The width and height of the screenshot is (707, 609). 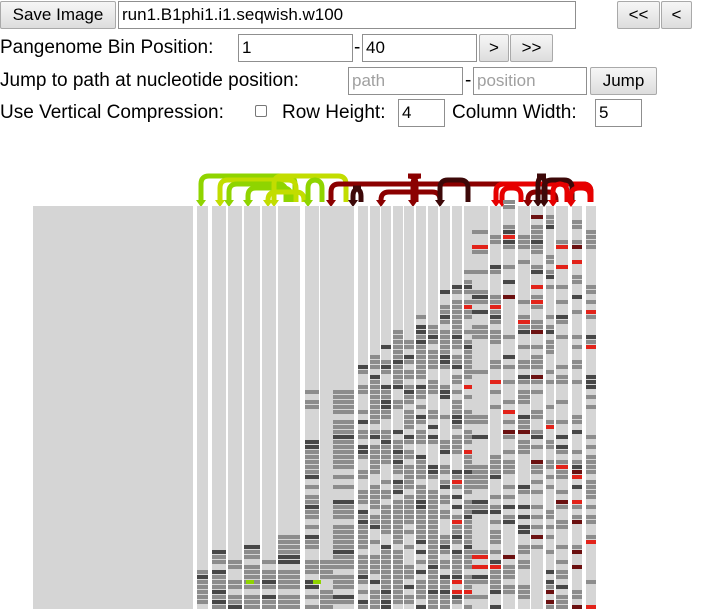 I want to click on row-height-input, so click(x=421, y=113).